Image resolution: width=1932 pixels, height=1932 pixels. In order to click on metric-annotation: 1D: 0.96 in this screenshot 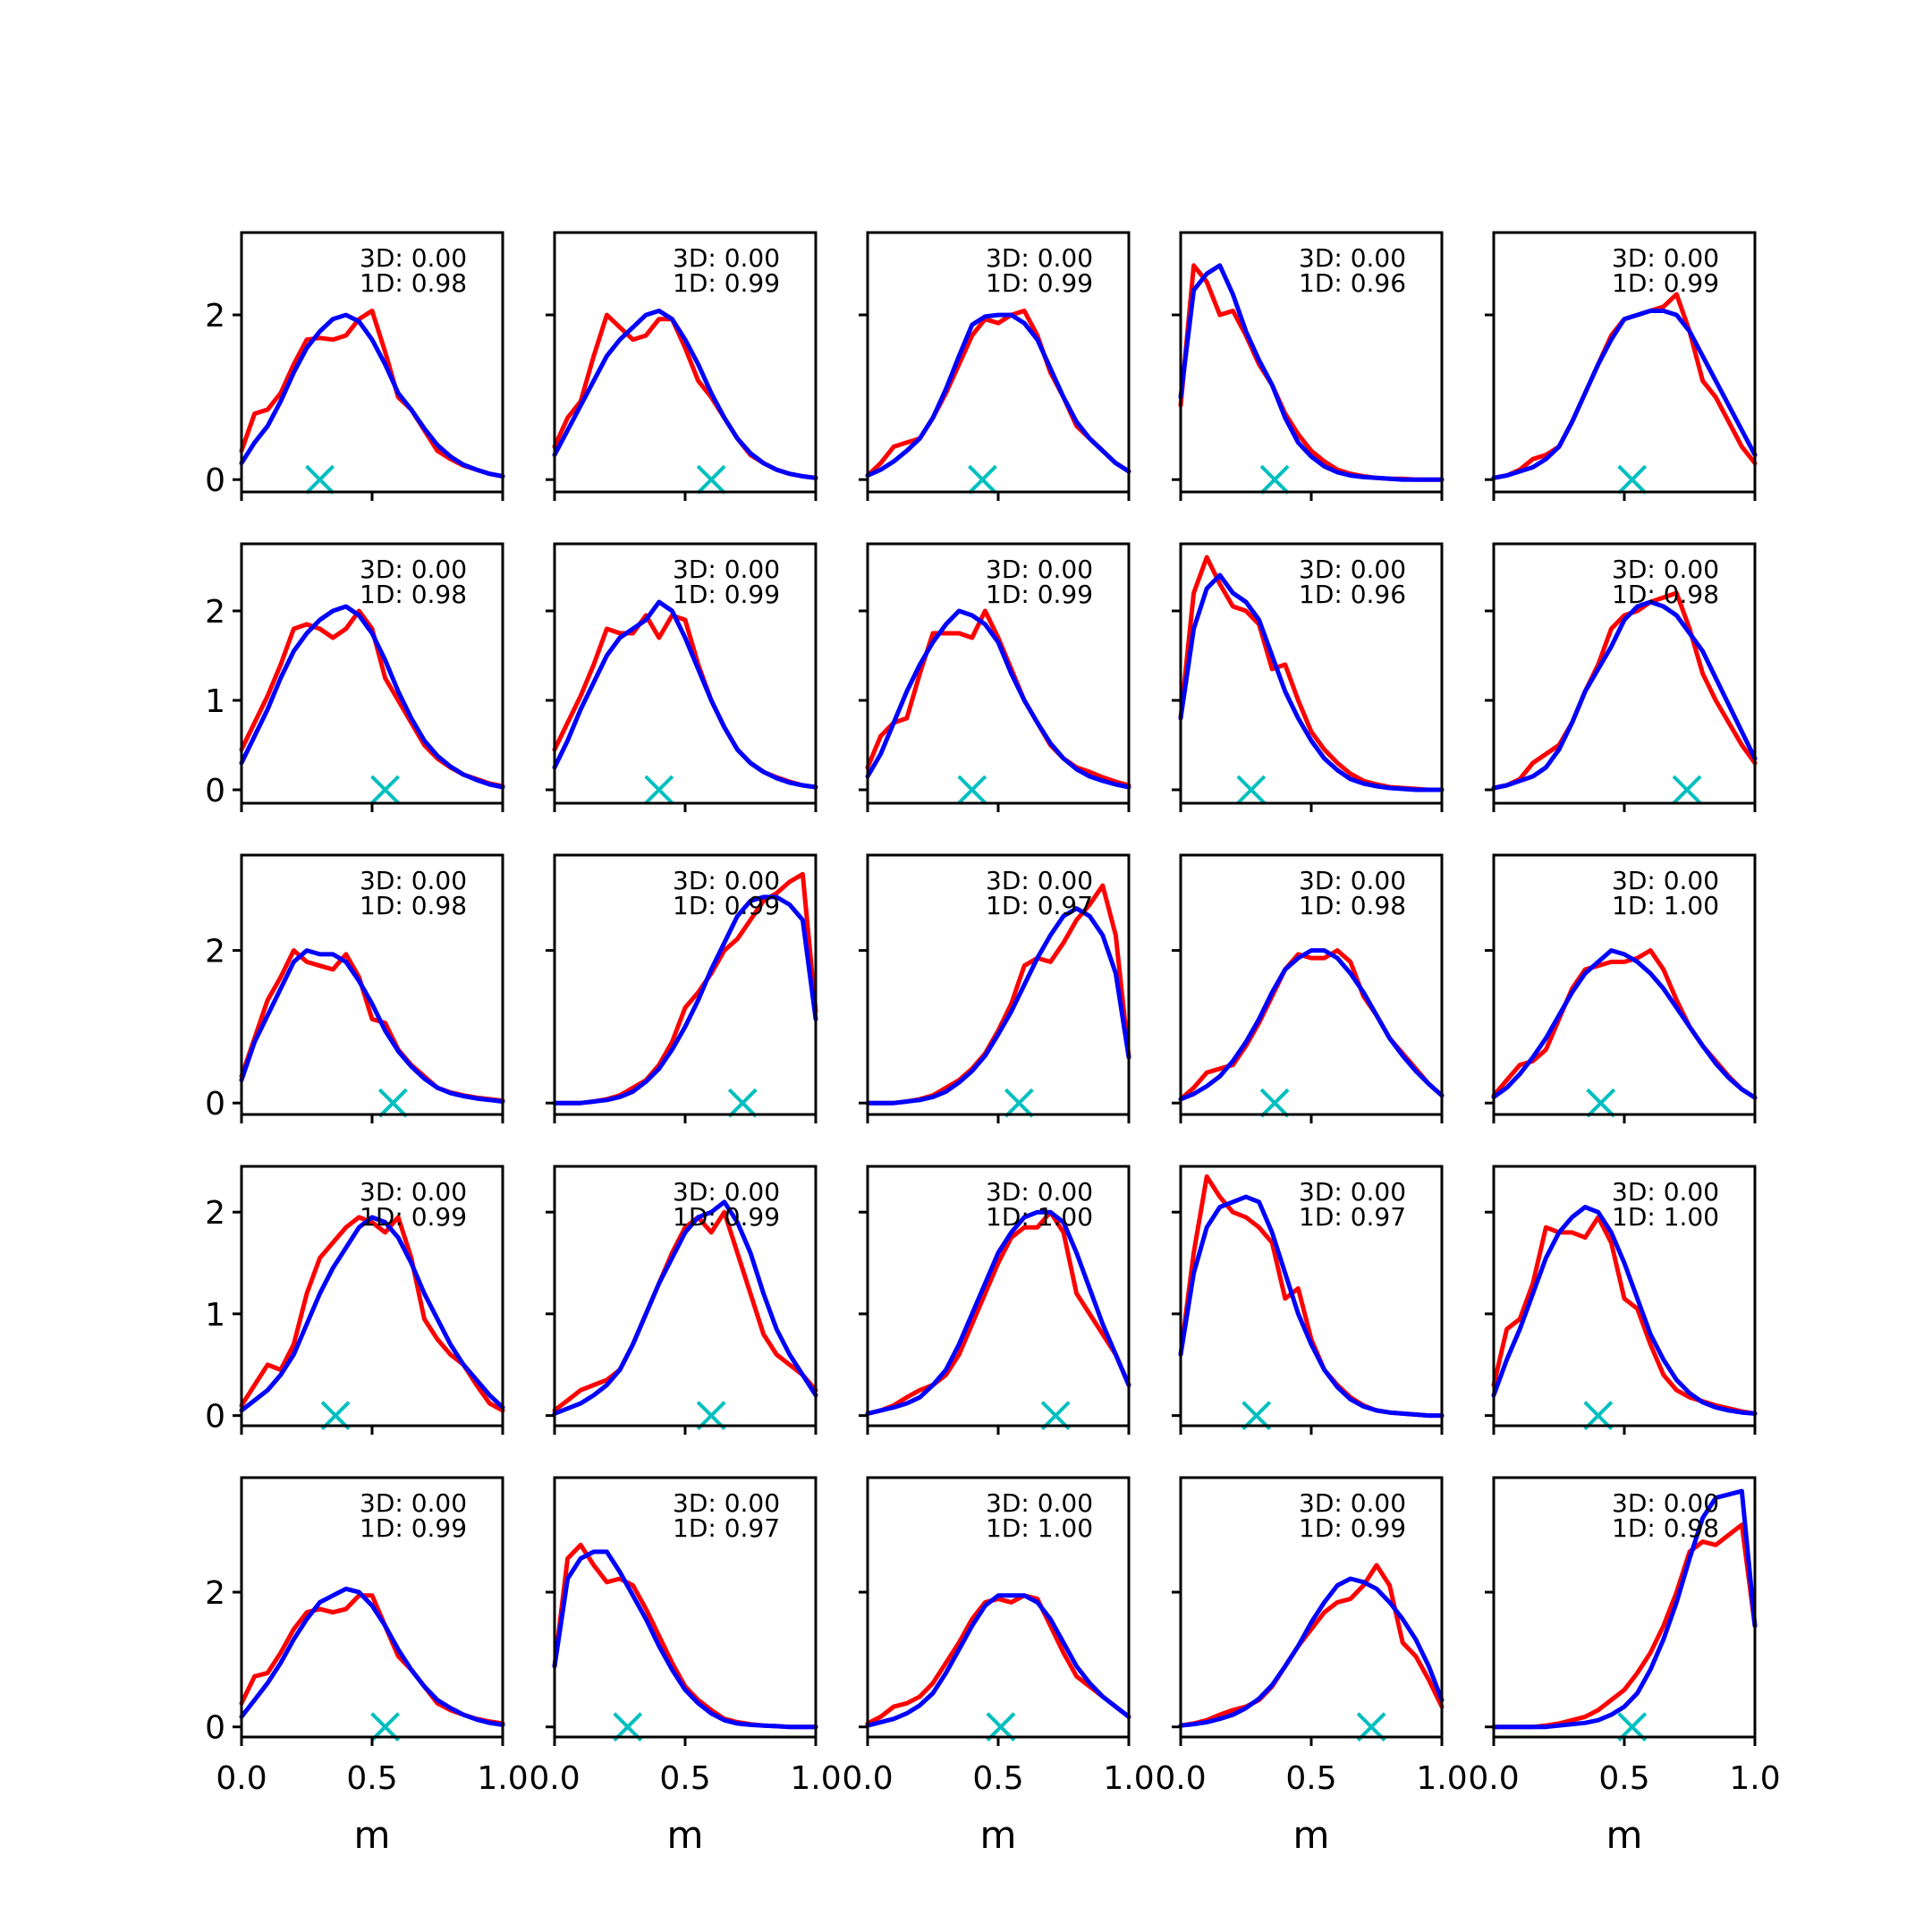, I will do `click(1352, 594)`.